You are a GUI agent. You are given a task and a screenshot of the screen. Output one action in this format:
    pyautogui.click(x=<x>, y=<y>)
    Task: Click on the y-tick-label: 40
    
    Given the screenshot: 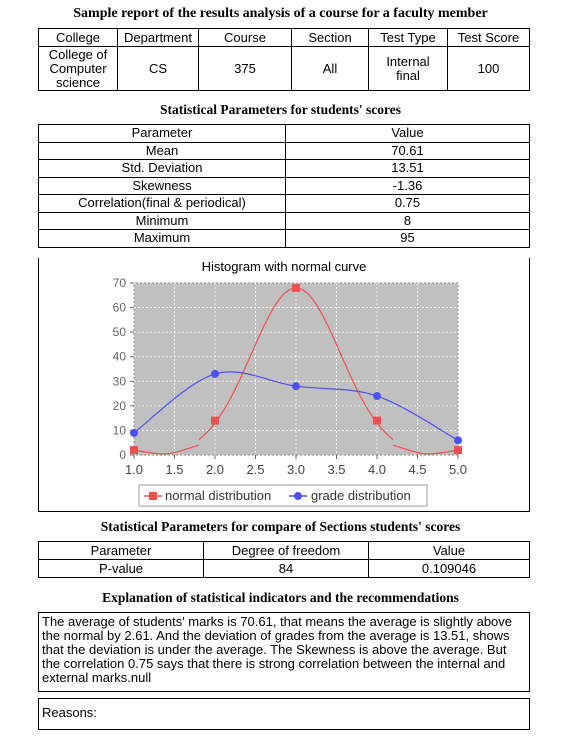 What is the action you would take?
    pyautogui.click(x=120, y=357)
    